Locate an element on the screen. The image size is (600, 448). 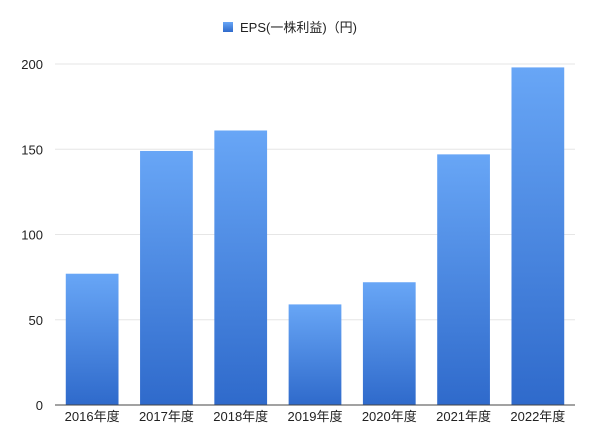
x-tick-label: 2019年度 is located at coordinates (315, 416).